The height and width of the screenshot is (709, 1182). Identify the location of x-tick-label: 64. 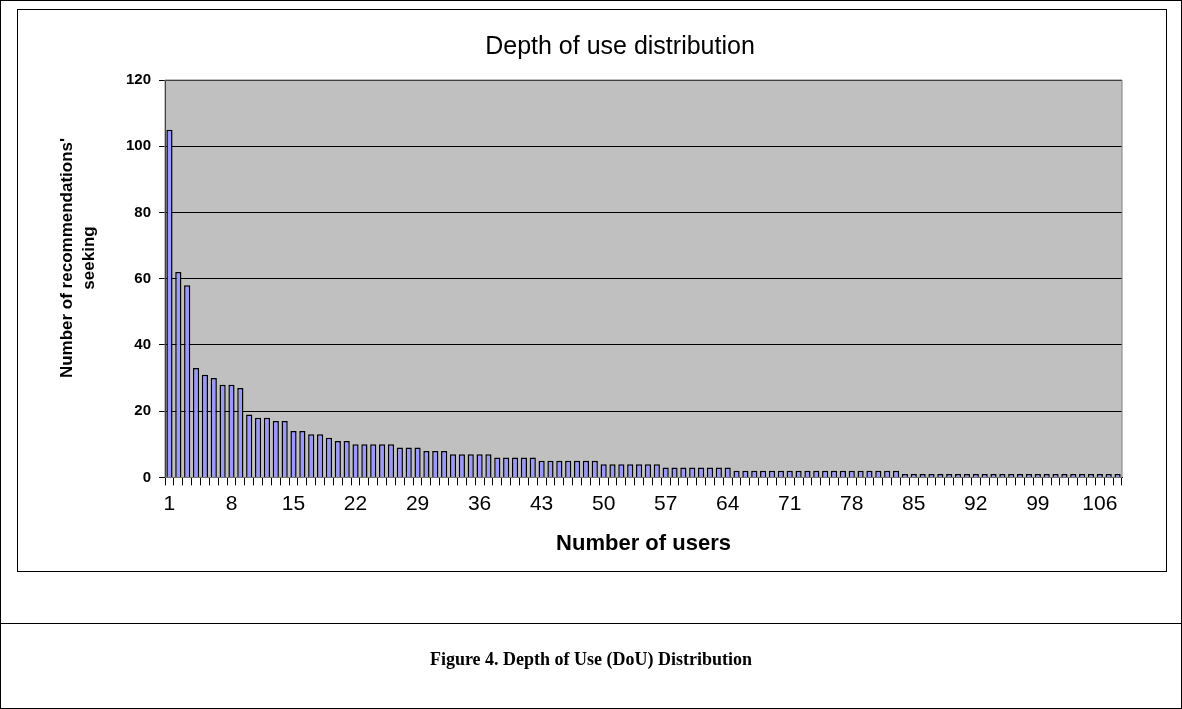
(728, 502).